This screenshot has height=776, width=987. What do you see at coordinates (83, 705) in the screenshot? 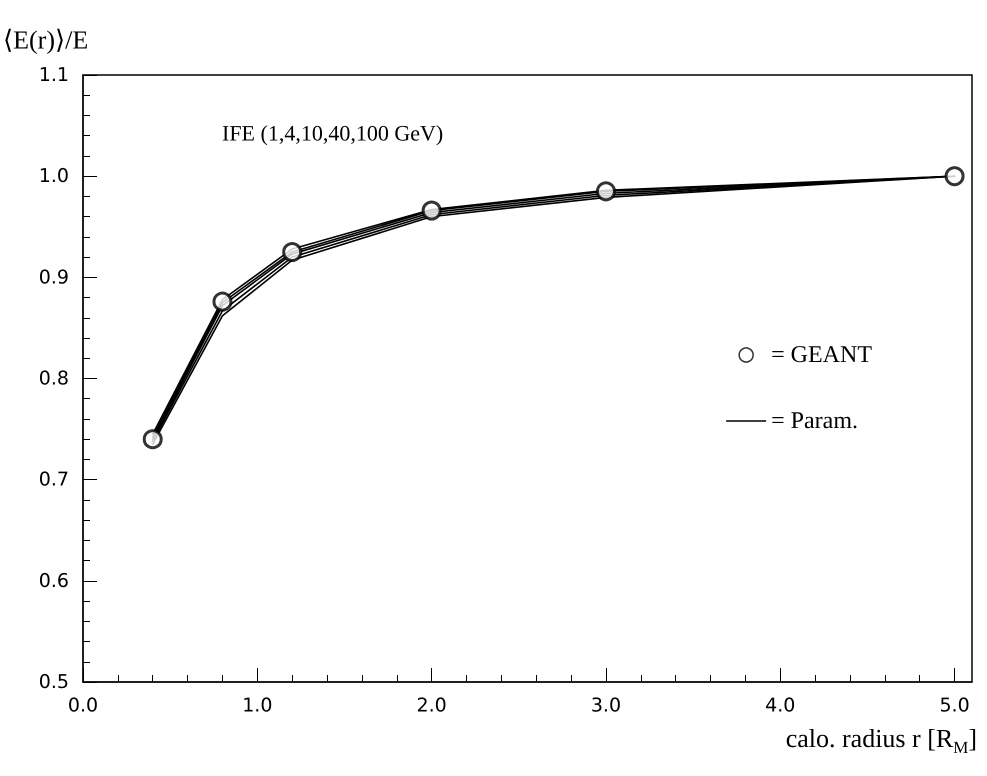
I see `x-tick-label: 0.0` at bounding box center [83, 705].